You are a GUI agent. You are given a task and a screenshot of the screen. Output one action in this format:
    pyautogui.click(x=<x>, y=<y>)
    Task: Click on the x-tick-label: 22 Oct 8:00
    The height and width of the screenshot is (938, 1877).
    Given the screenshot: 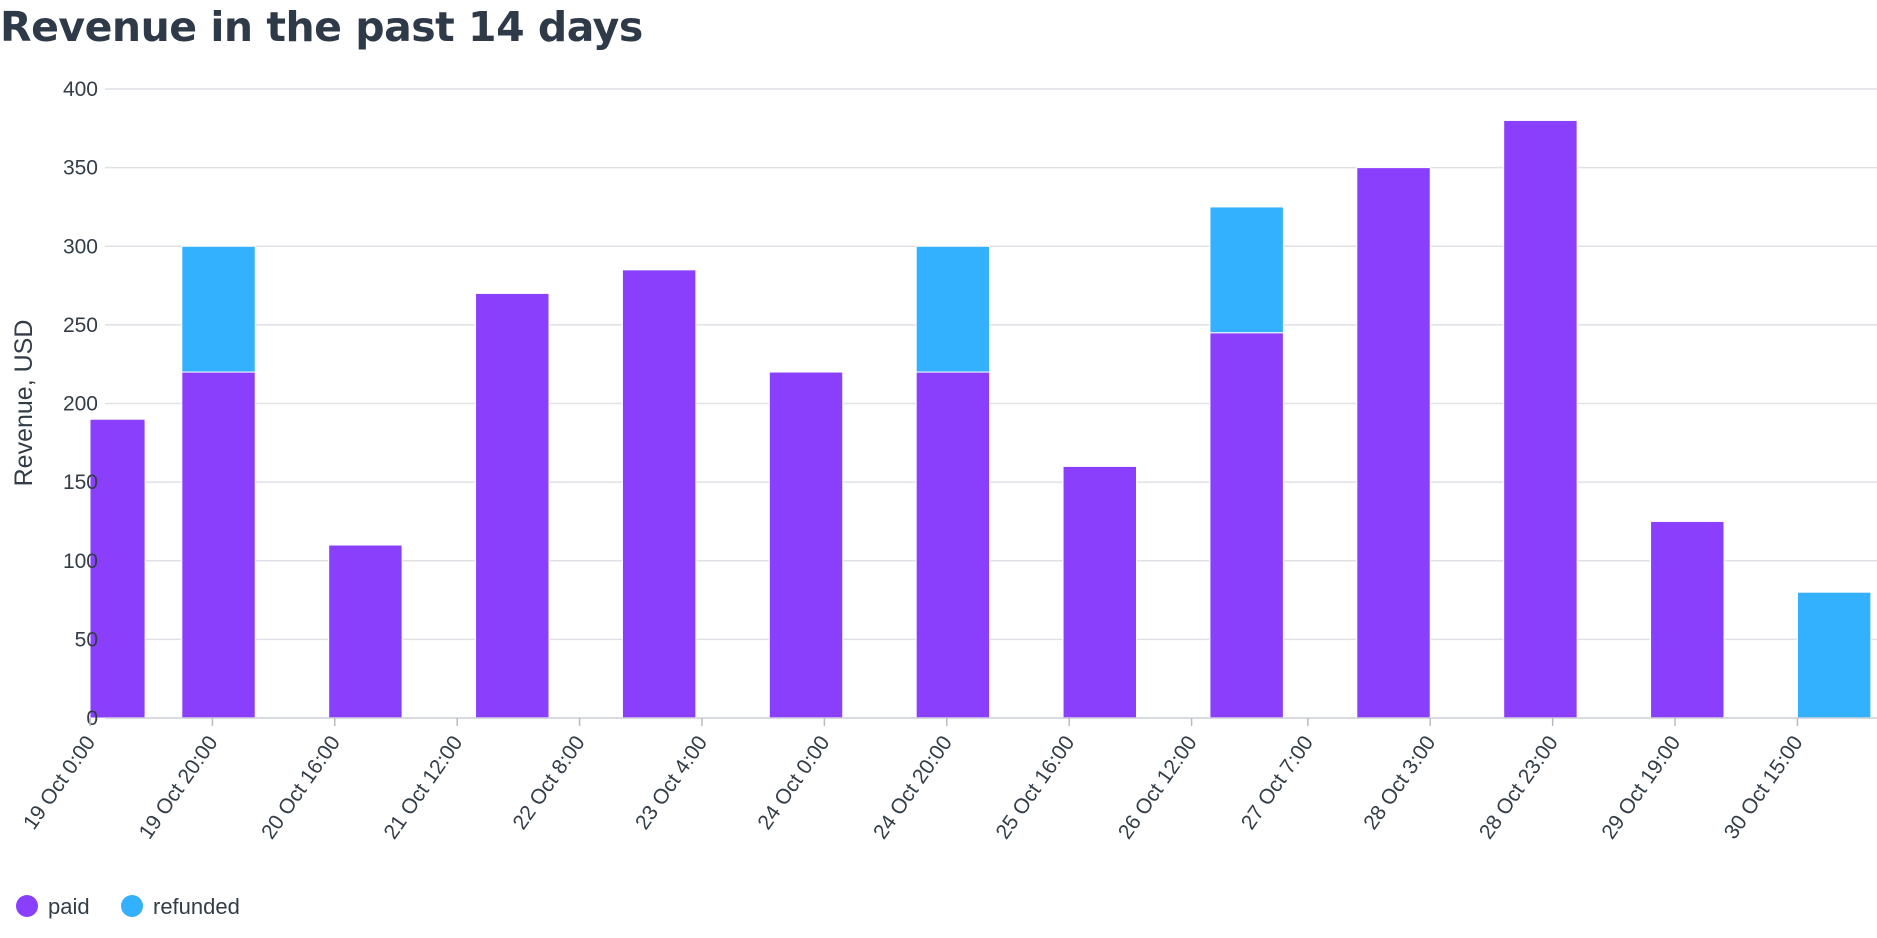 What is the action you would take?
    pyautogui.click(x=549, y=783)
    